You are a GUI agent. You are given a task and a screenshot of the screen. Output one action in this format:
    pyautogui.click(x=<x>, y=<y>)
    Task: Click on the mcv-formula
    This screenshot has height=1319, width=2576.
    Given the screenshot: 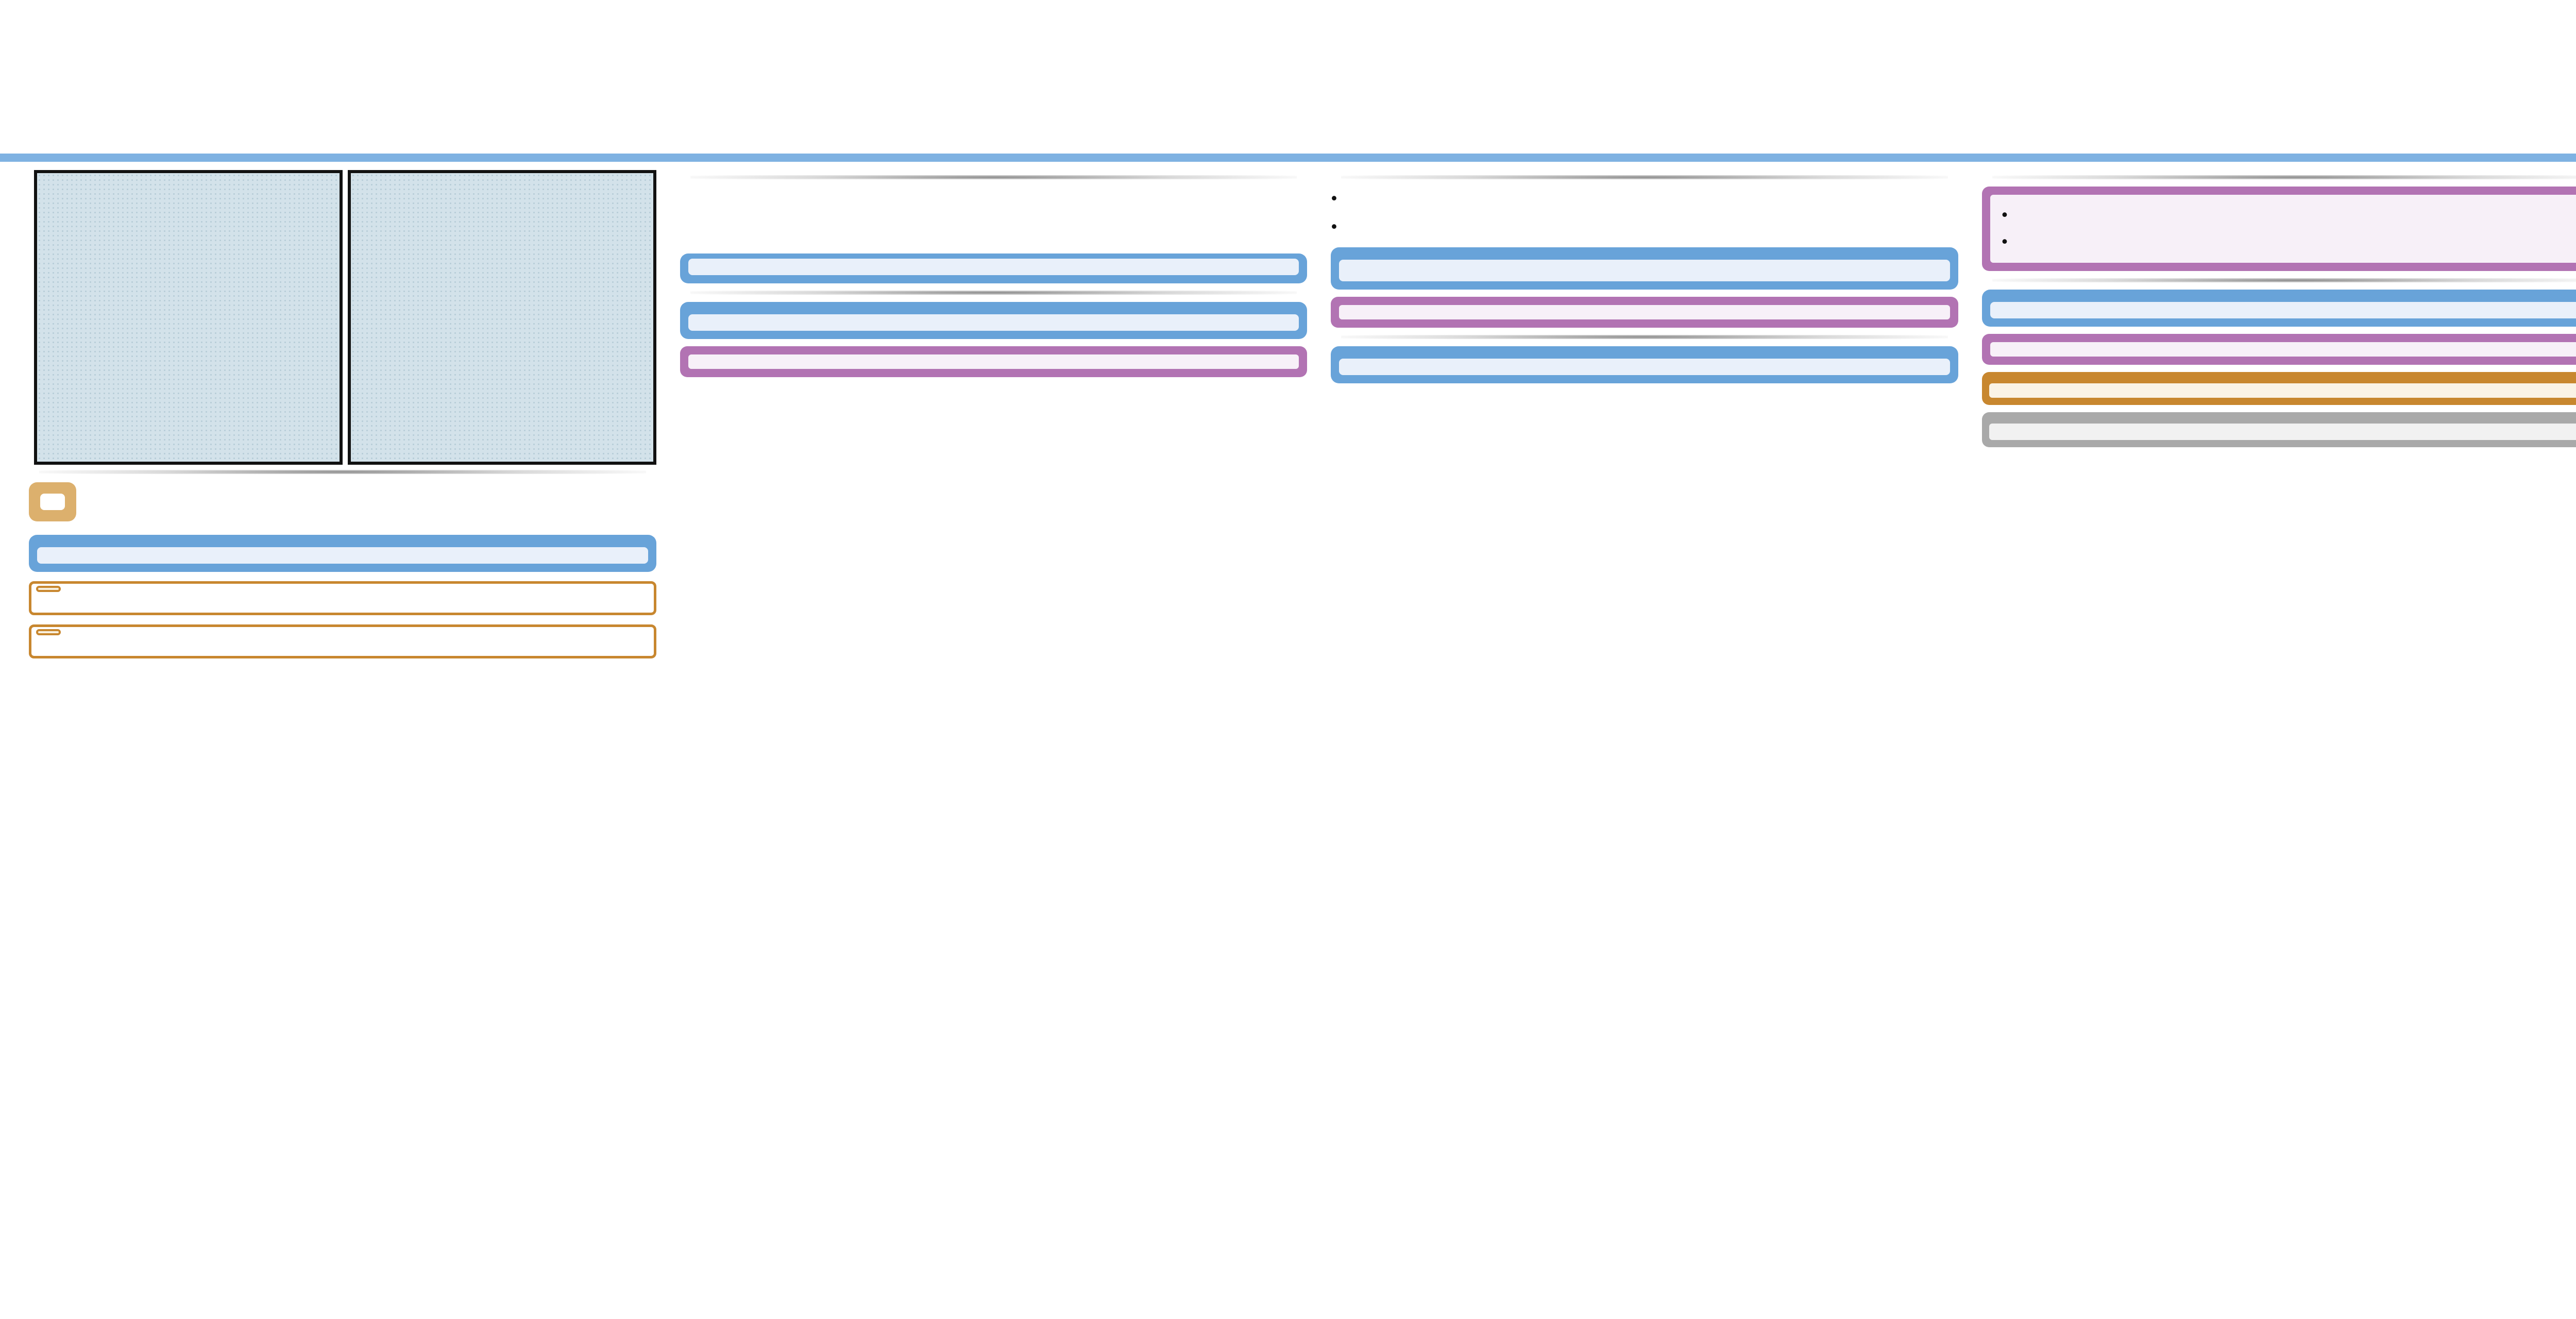 What is the action you would take?
    pyautogui.click(x=343, y=641)
    